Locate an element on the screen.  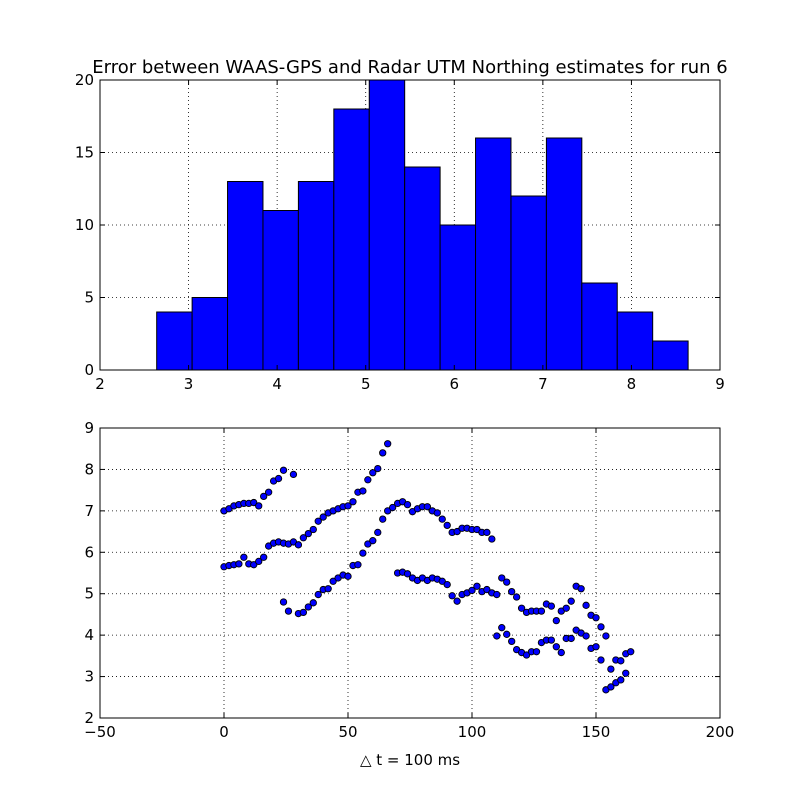
histogram-y-tick-label: 20 is located at coordinates (84, 80).